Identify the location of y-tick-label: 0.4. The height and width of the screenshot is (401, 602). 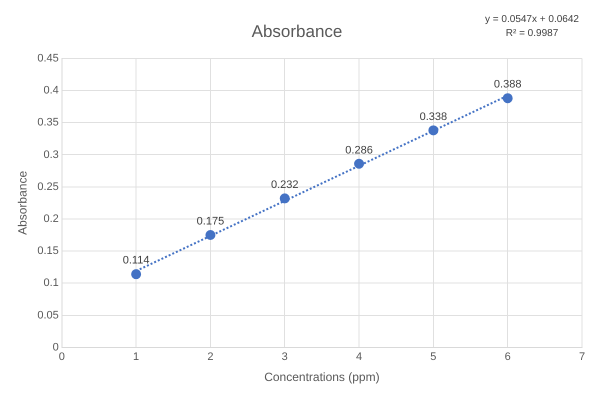
(51, 90).